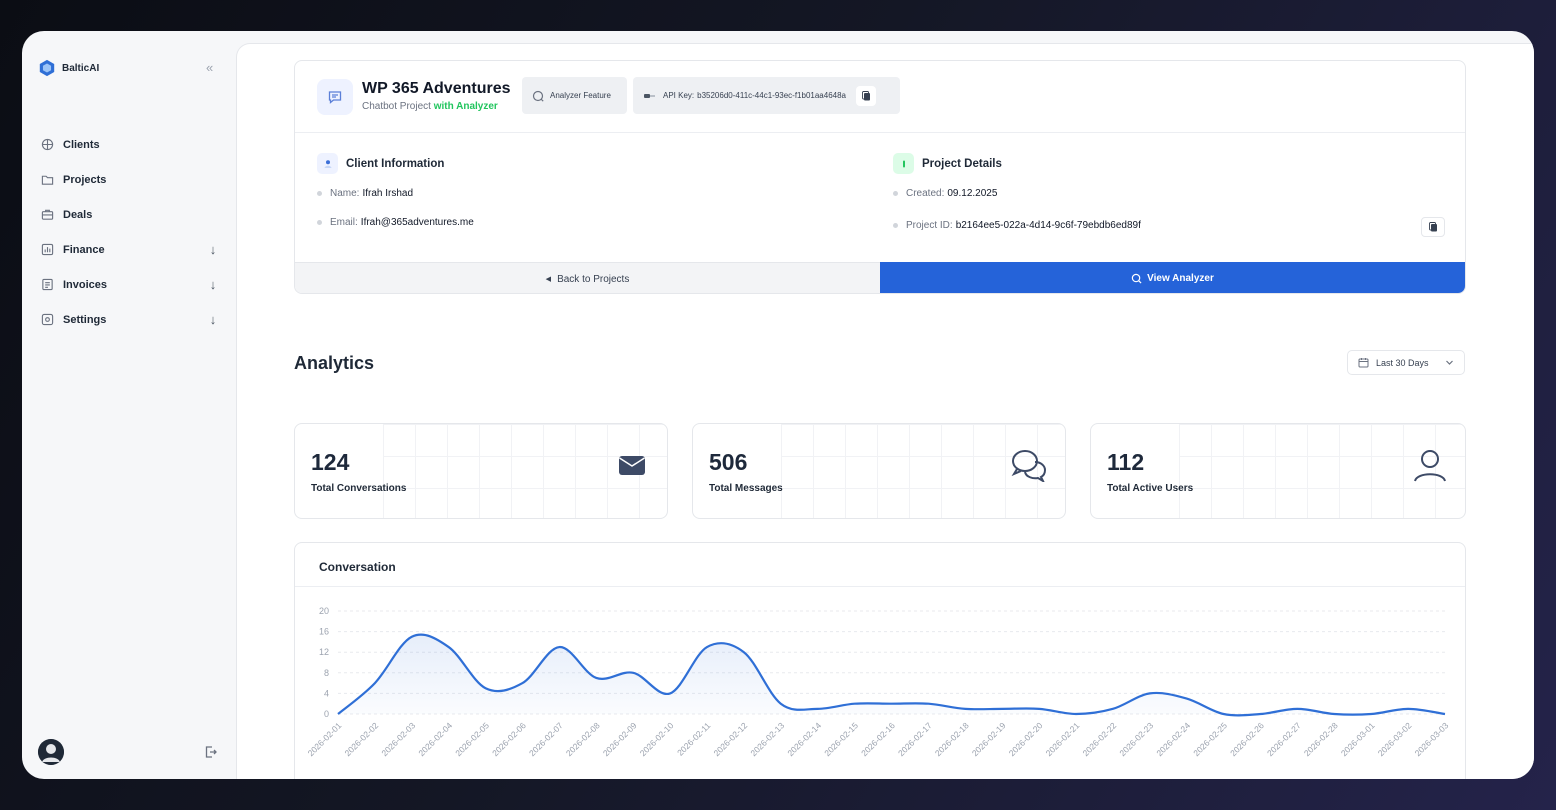 Image resolution: width=1556 pixels, height=810 pixels. I want to click on sidebar-item-invoices: Invoices ↓, so click(130, 284).